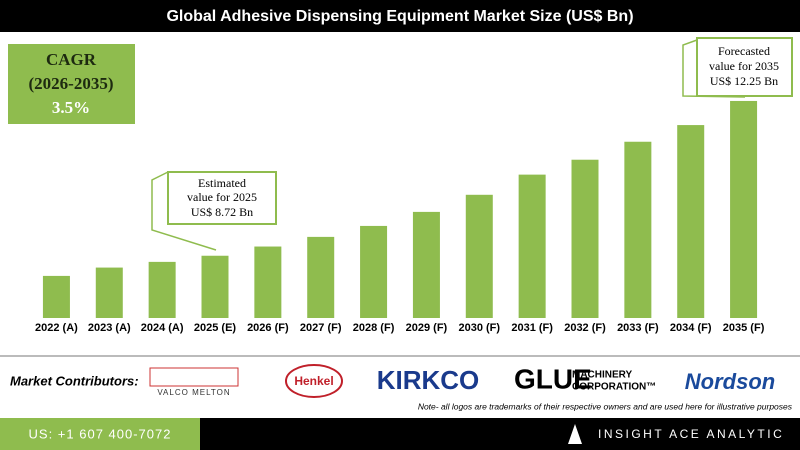  Describe the element at coordinates (575, 434) in the screenshot. I see `brand-icon` at that location.